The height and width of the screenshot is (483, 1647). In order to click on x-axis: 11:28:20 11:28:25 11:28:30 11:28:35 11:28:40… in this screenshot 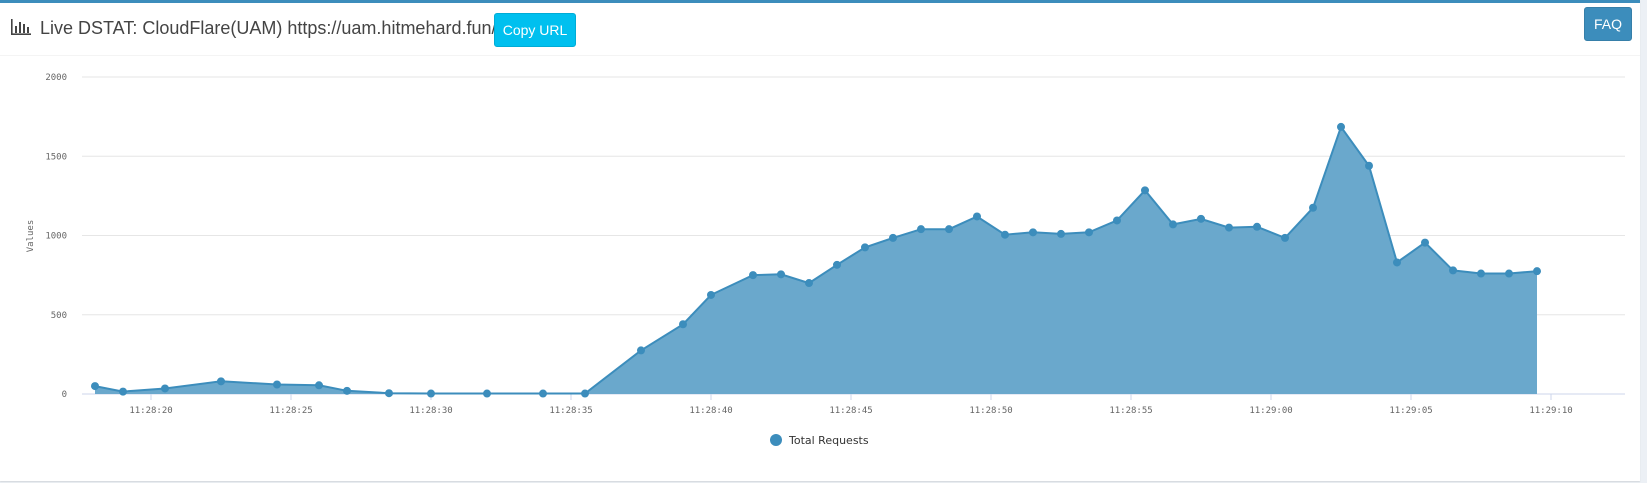, I will do `click(851, 405)`.